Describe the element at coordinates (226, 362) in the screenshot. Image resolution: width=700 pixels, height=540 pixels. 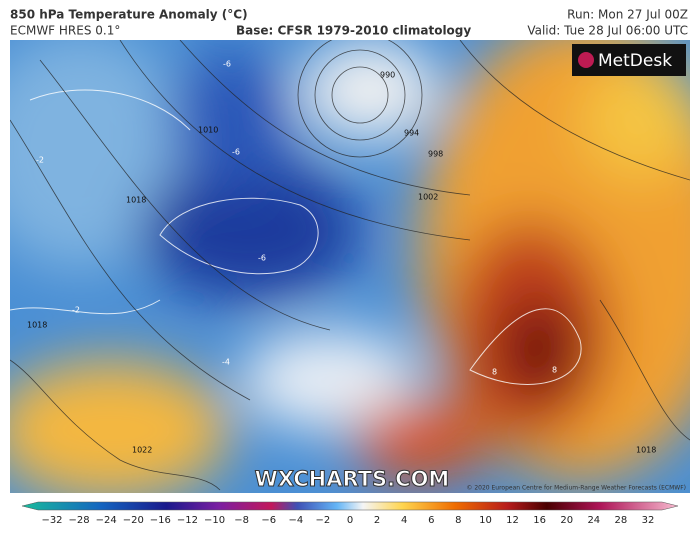
I see `anomaly-label: -4` at that location.